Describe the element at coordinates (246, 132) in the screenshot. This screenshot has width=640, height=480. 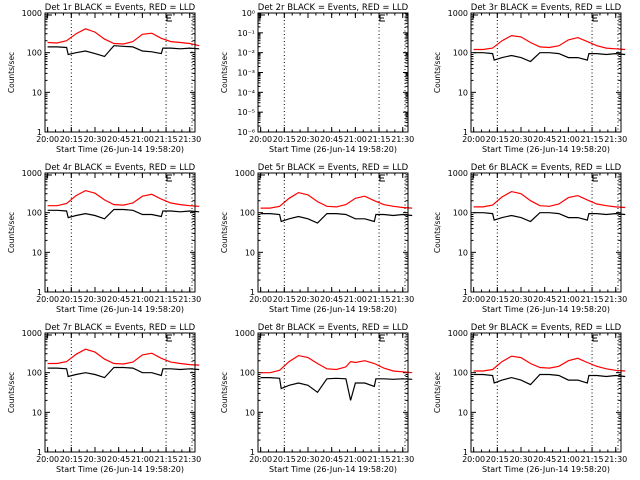
I see `y-tick-label: 10⁻⁶` at that location.